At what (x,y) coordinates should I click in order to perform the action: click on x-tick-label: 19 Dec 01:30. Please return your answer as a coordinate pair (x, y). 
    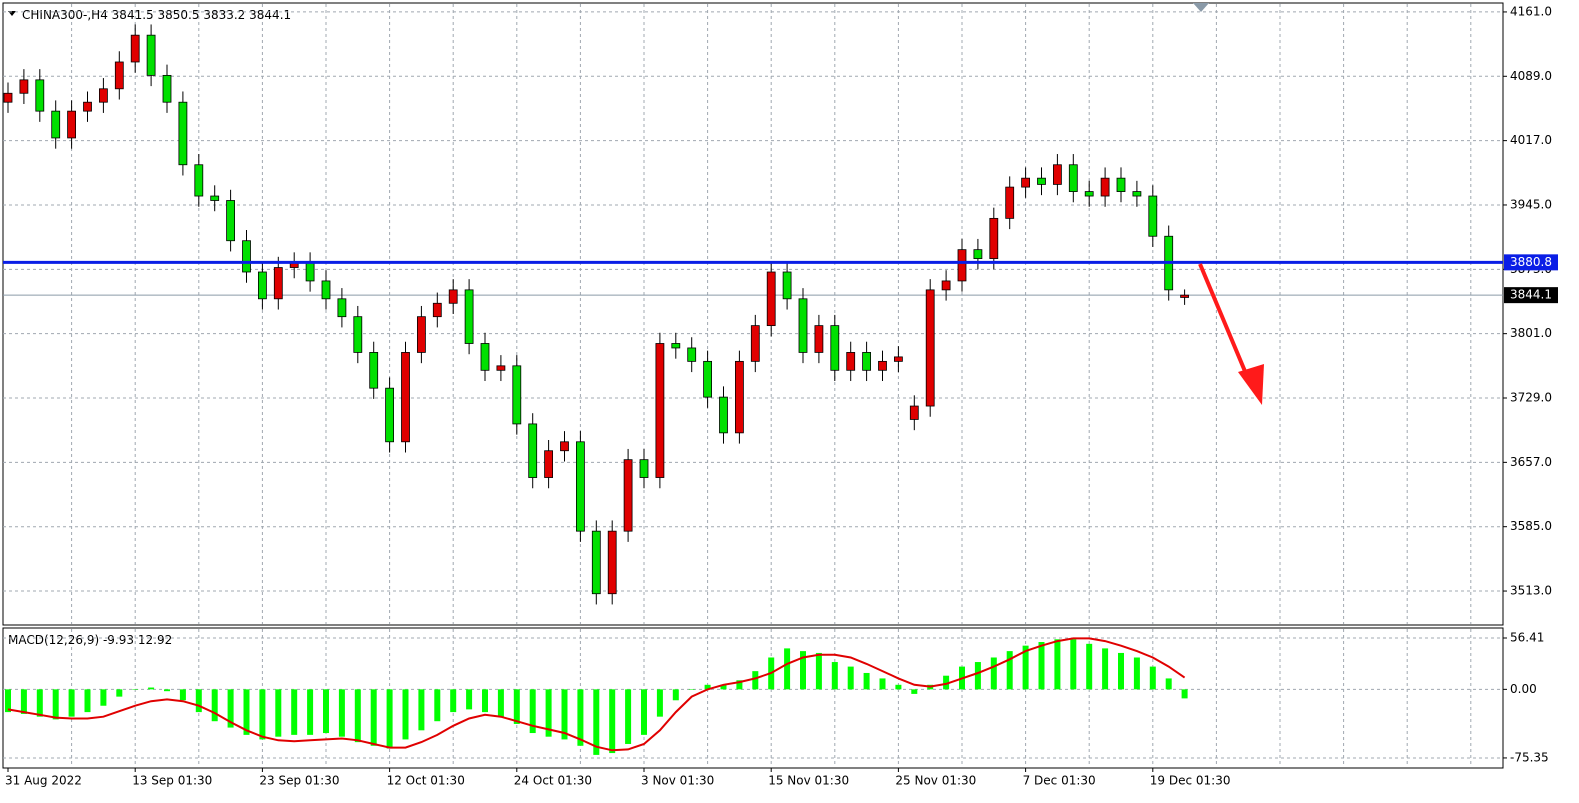
    Looking at the image, I should click on (1190, 781).